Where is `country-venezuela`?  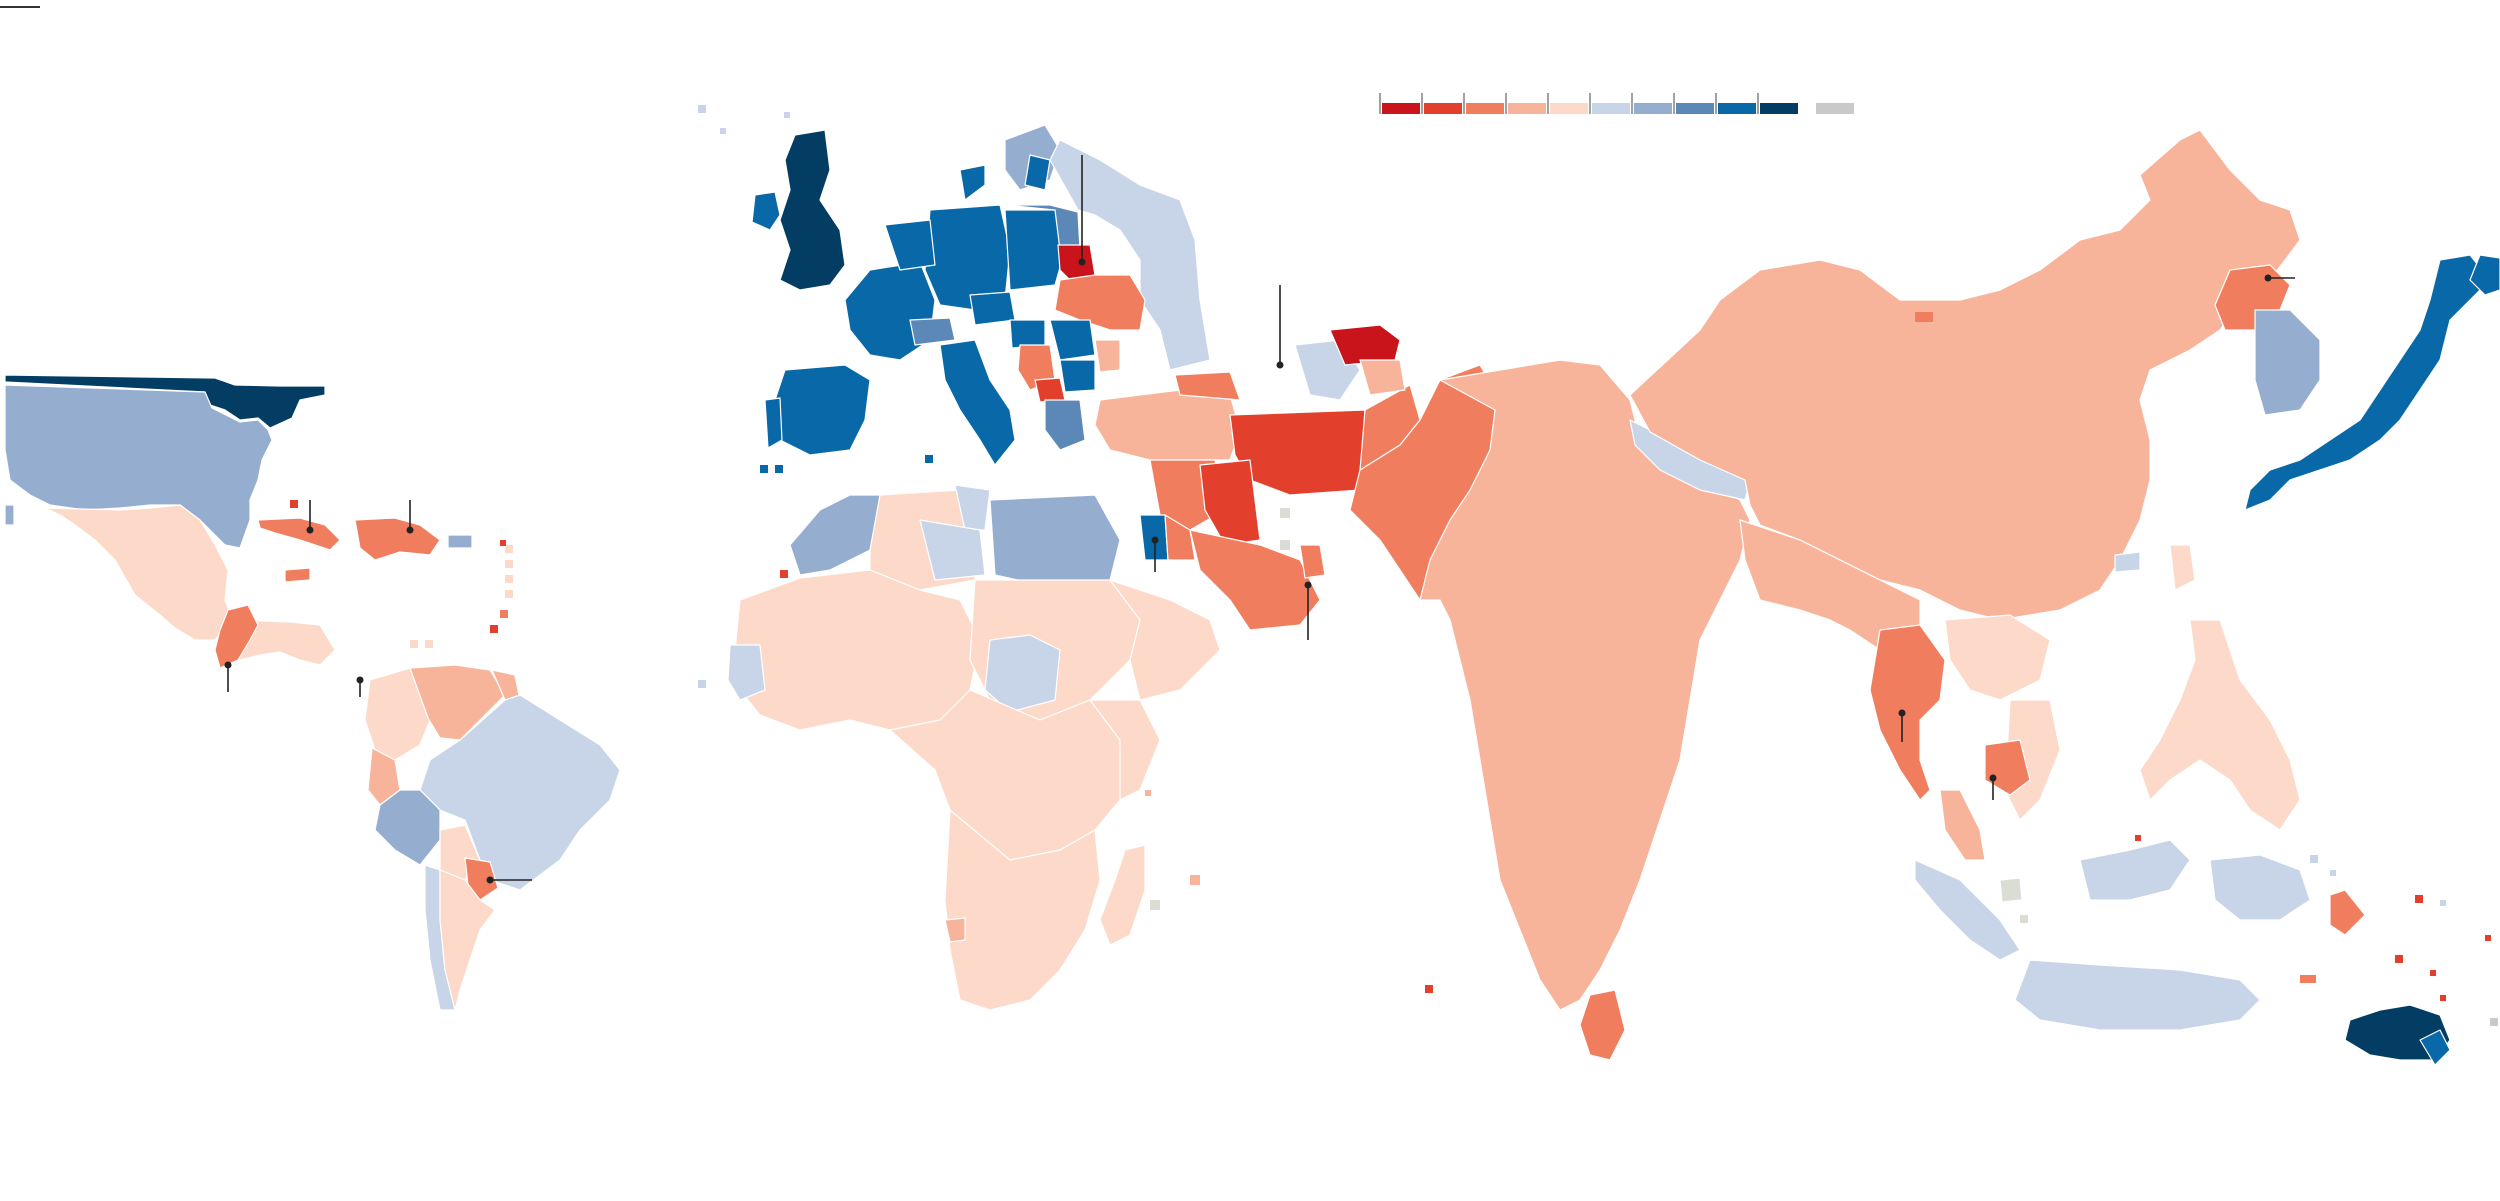 country-venezuela is located at coordinates (457, 702).